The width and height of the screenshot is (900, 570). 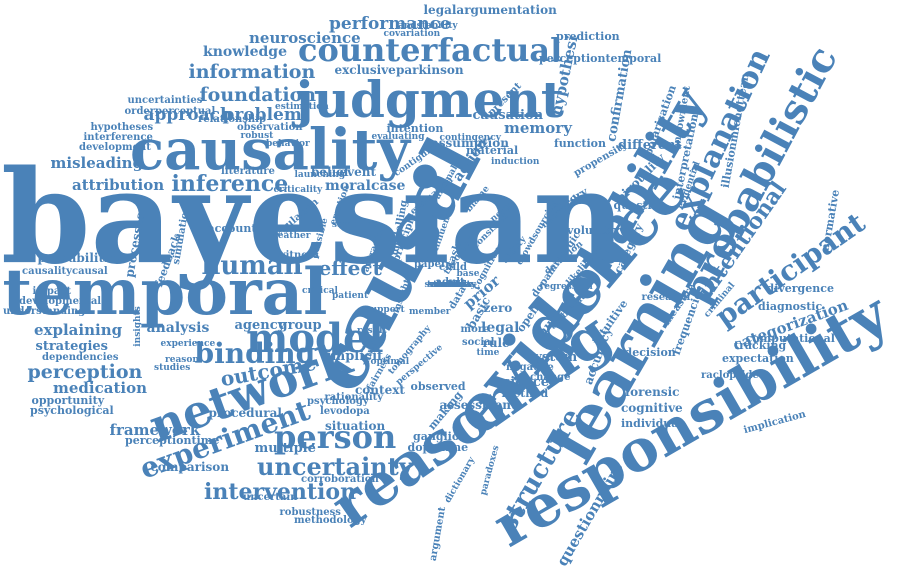 What do you see at coordinates (178, 328) in the screenshot?
I see `word-analysis: analysis` at bounding box center [178, 328].